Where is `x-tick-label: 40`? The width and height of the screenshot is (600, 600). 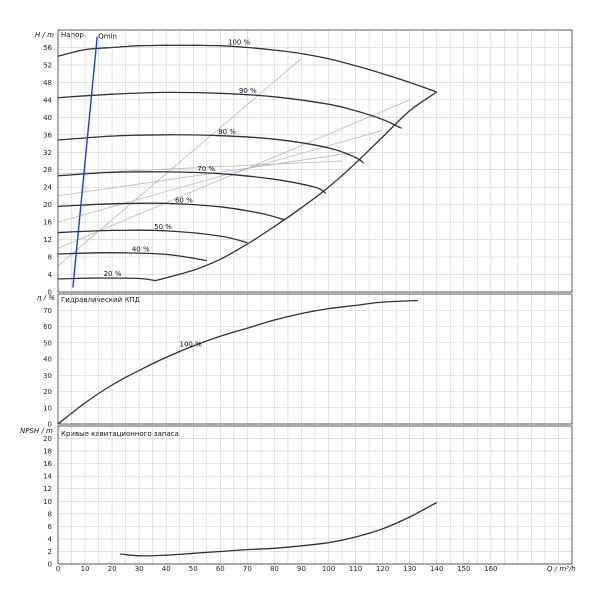 x-tick-label: 40 is located at coordinates (166, 569).